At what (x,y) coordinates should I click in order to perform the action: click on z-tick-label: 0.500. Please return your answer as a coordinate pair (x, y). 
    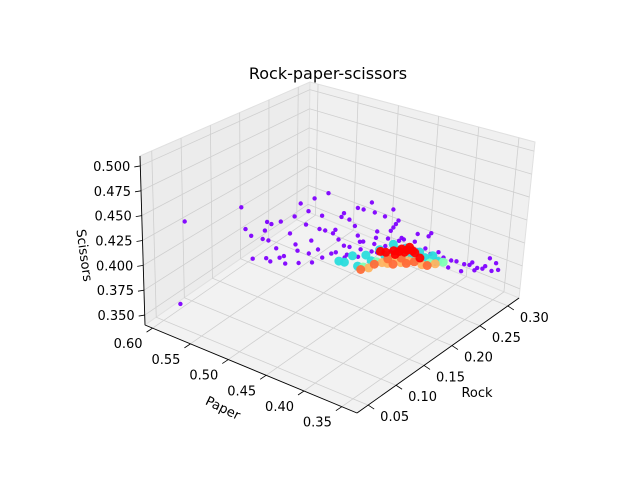
    Looking at the image, I should click on (111, 167).